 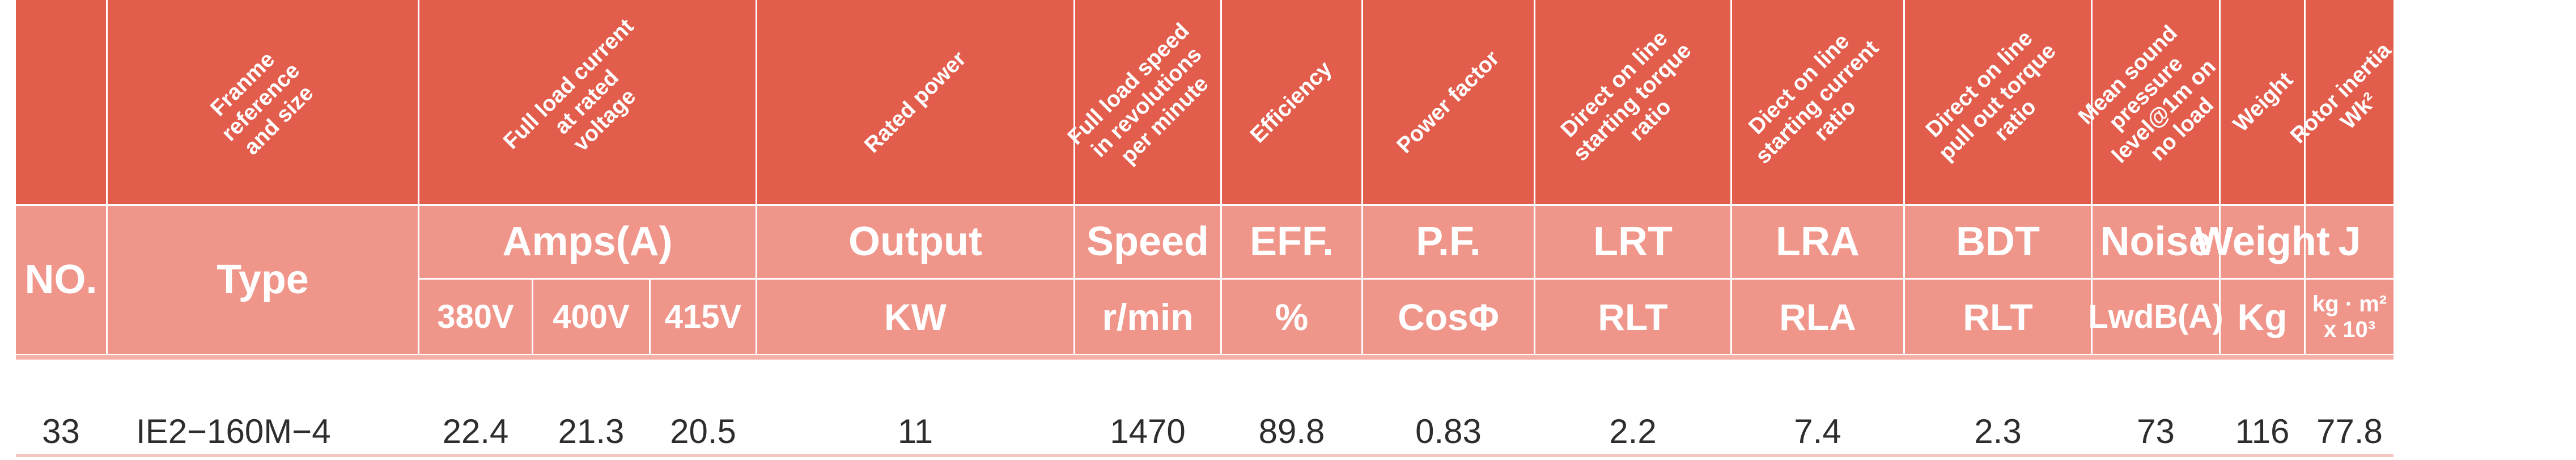 I want to click on row-no: 33, so click(x=61, y=431).